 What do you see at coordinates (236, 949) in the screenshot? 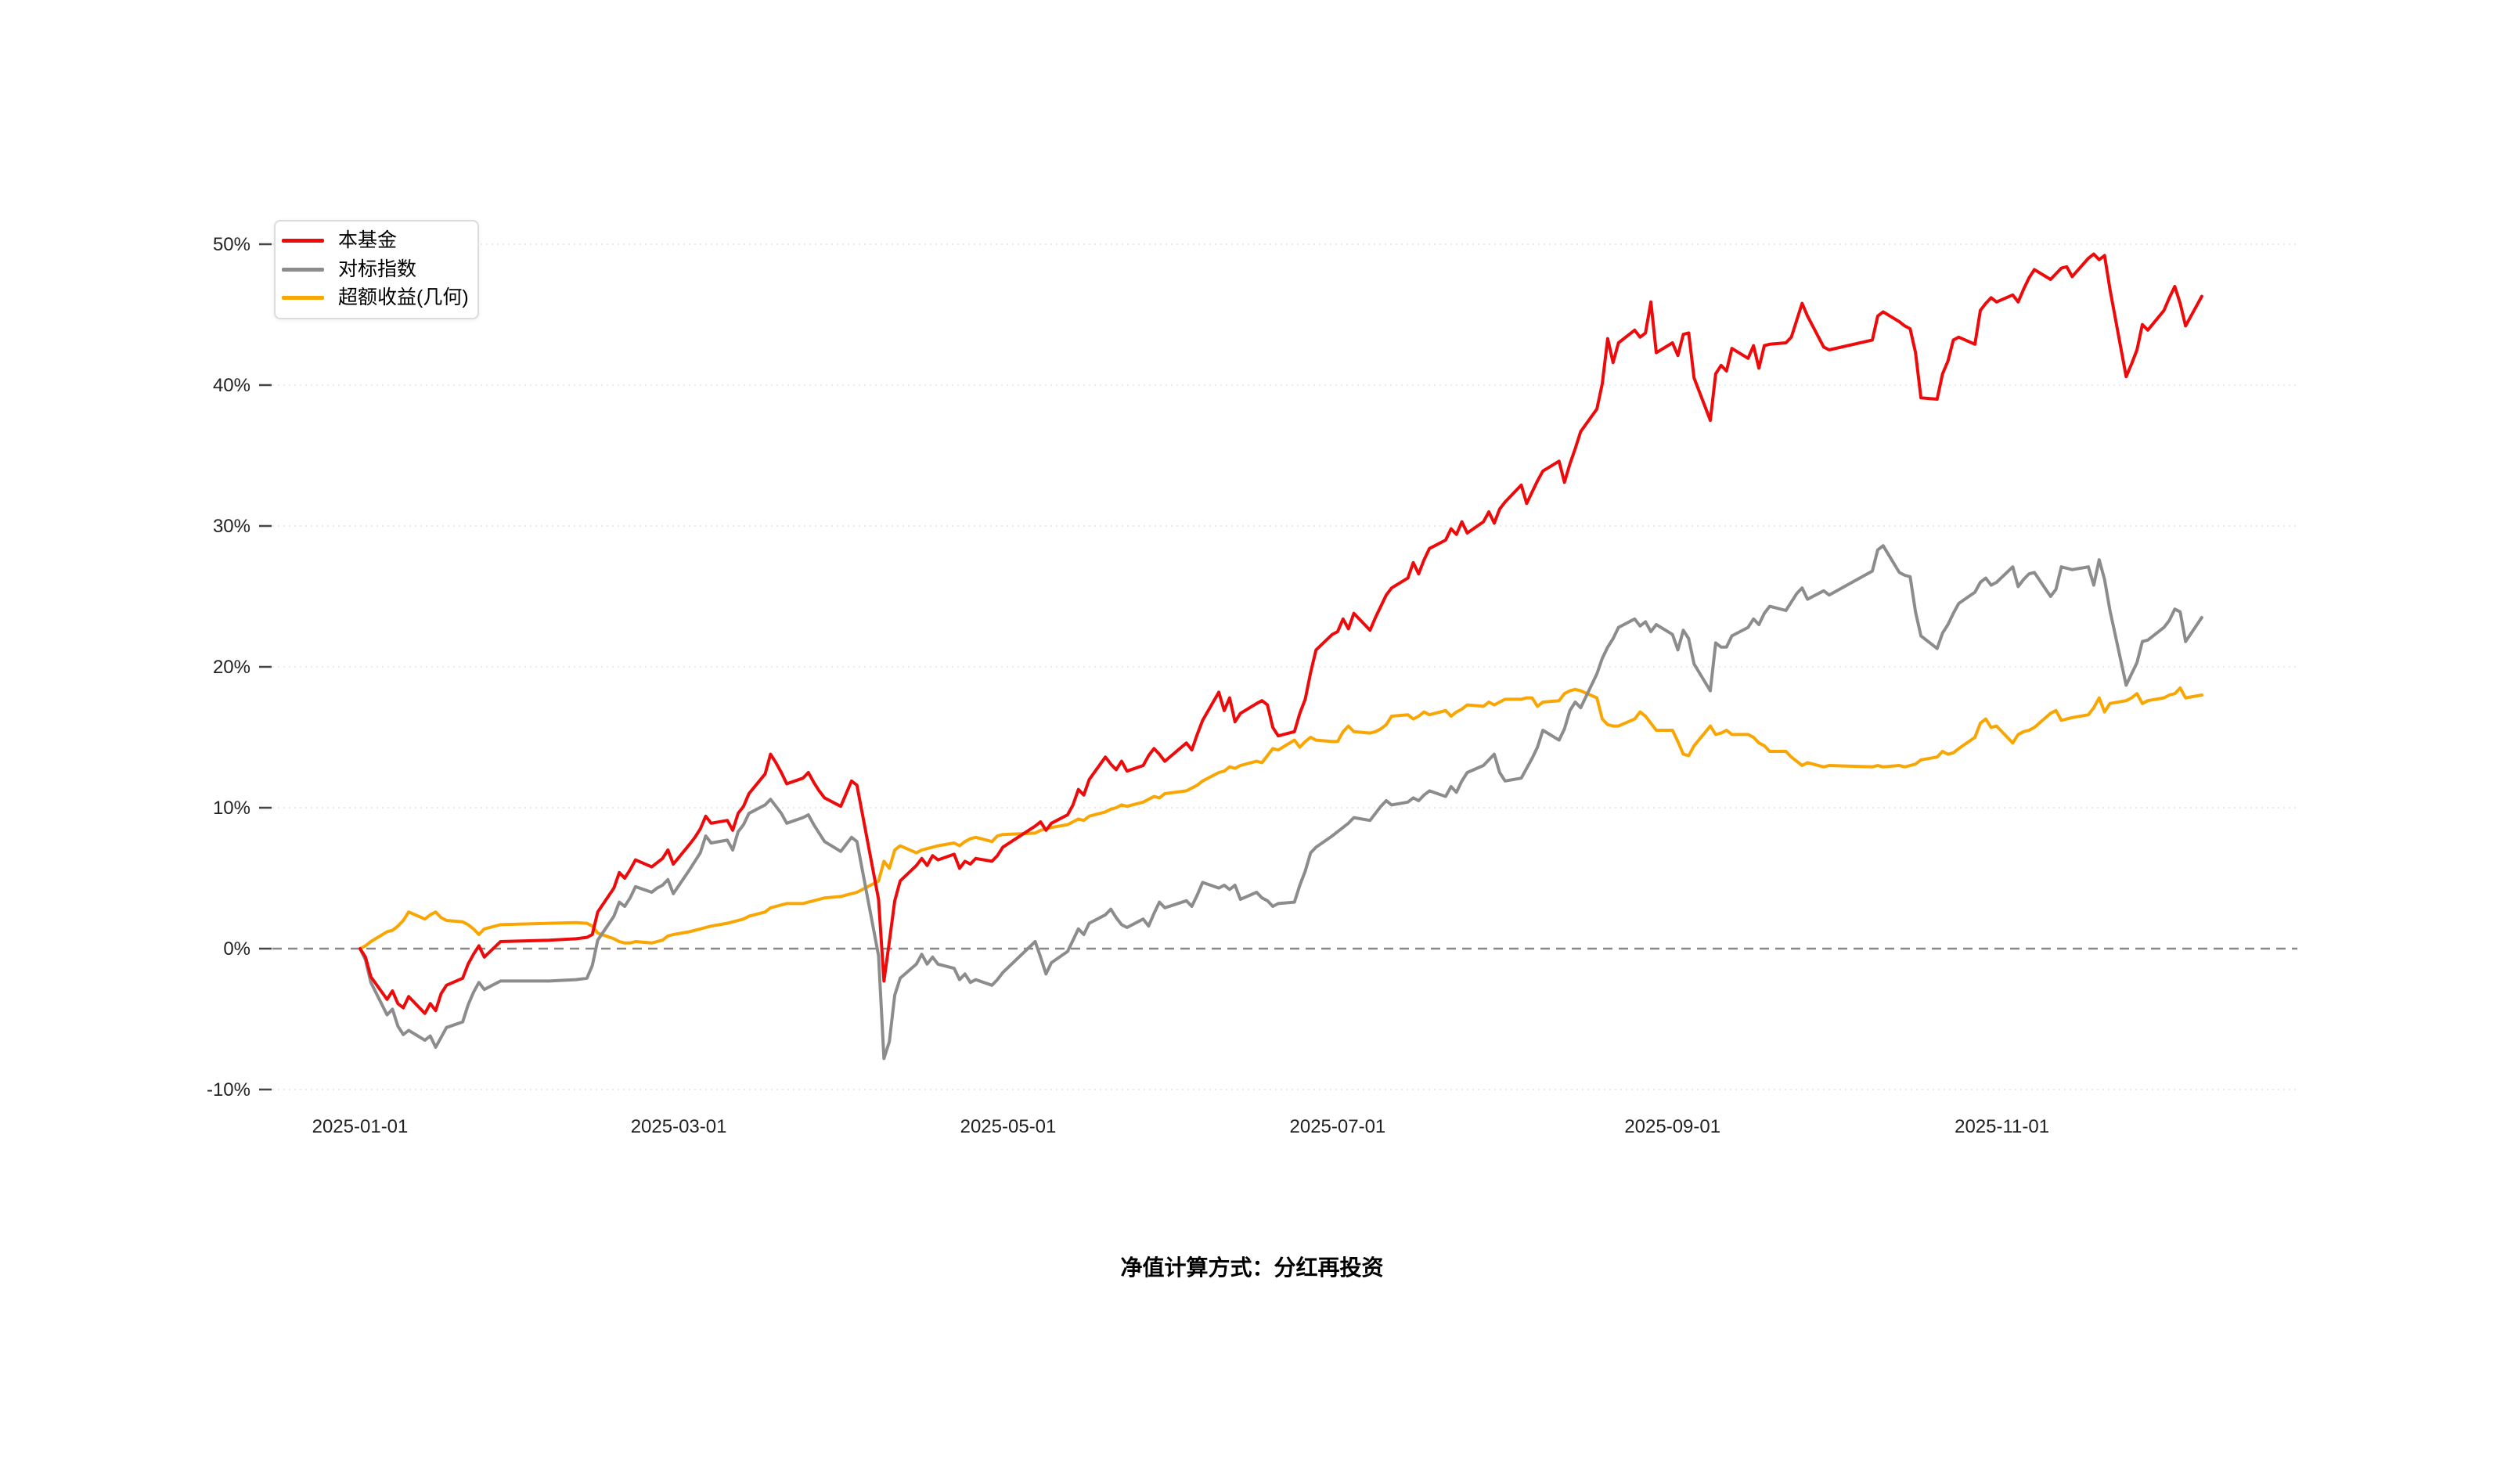
I see `y-axis-label: 0%` at bounding box center [236, 949].